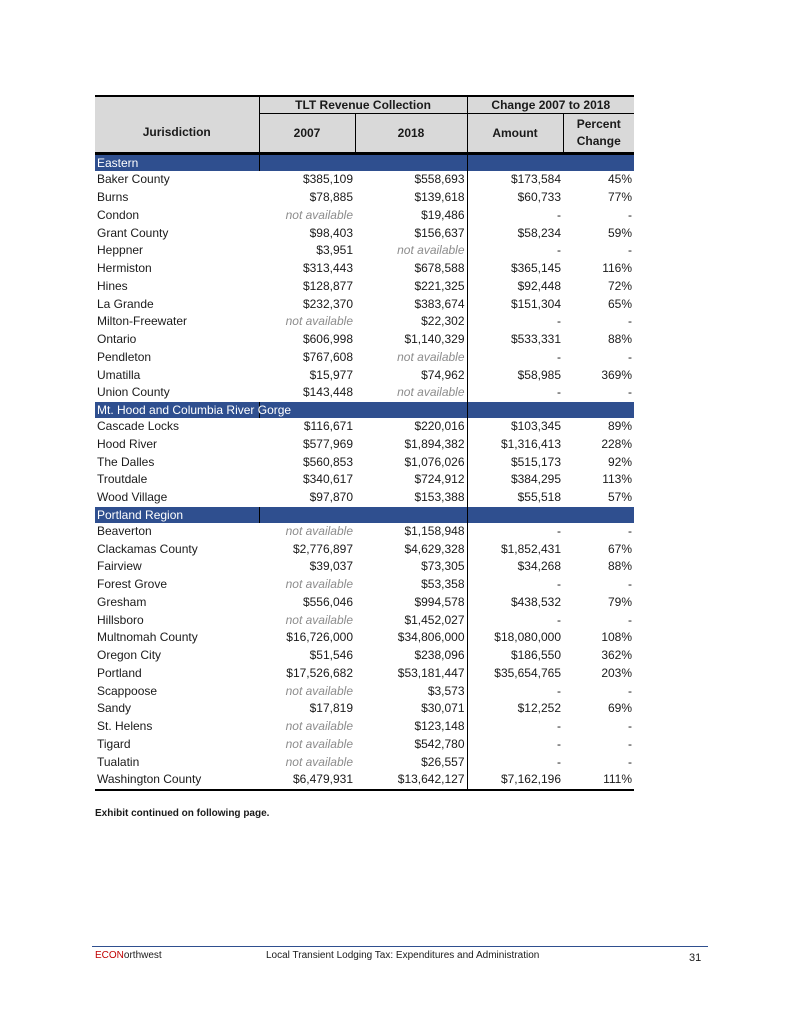 The height and width of the screenshot is (1035, 800). I want to click on change-percent-cell: 362%, so click(617, 655).